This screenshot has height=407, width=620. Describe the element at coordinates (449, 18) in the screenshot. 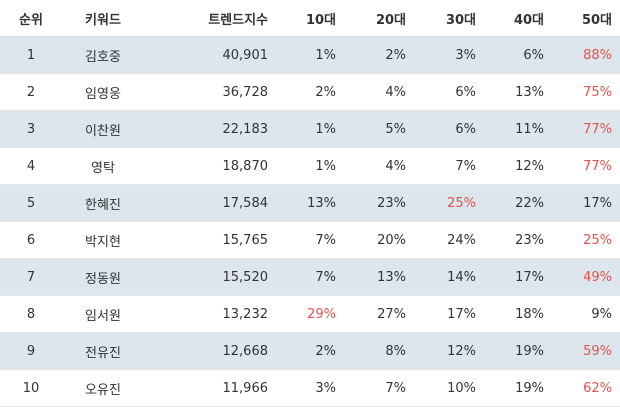

I see `header-age-30s: 30대` at that location.